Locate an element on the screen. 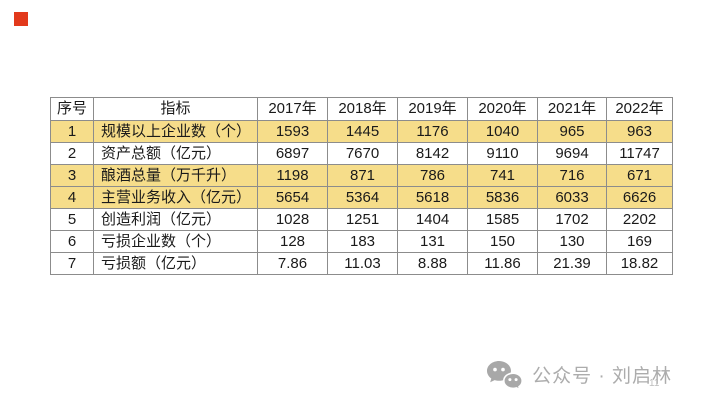 This screenshot has height=405, width=720. header-cell-year: 2018年 is located at coordinates (362, 109).